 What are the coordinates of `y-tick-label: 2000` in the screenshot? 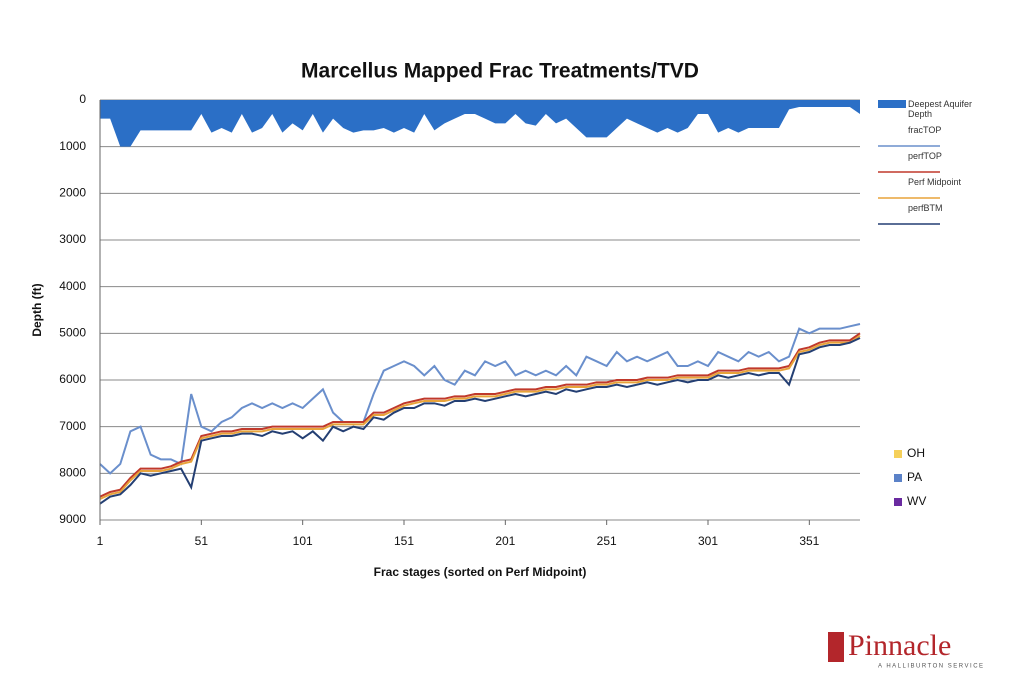 It's located at (72, 193).